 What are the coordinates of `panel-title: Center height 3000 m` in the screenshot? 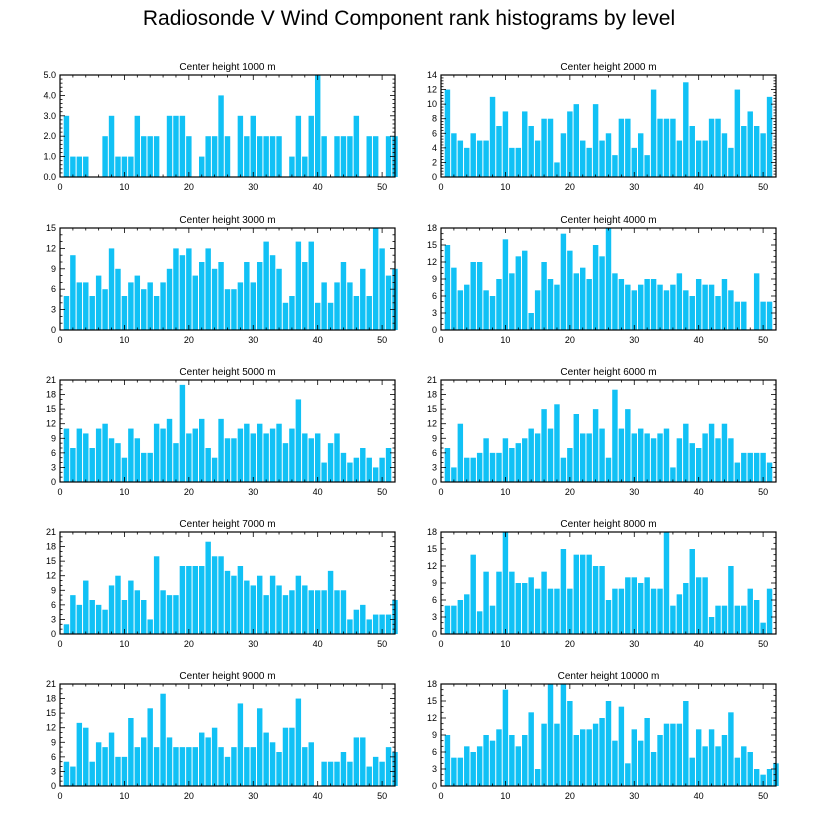 It's located at (227, 220).